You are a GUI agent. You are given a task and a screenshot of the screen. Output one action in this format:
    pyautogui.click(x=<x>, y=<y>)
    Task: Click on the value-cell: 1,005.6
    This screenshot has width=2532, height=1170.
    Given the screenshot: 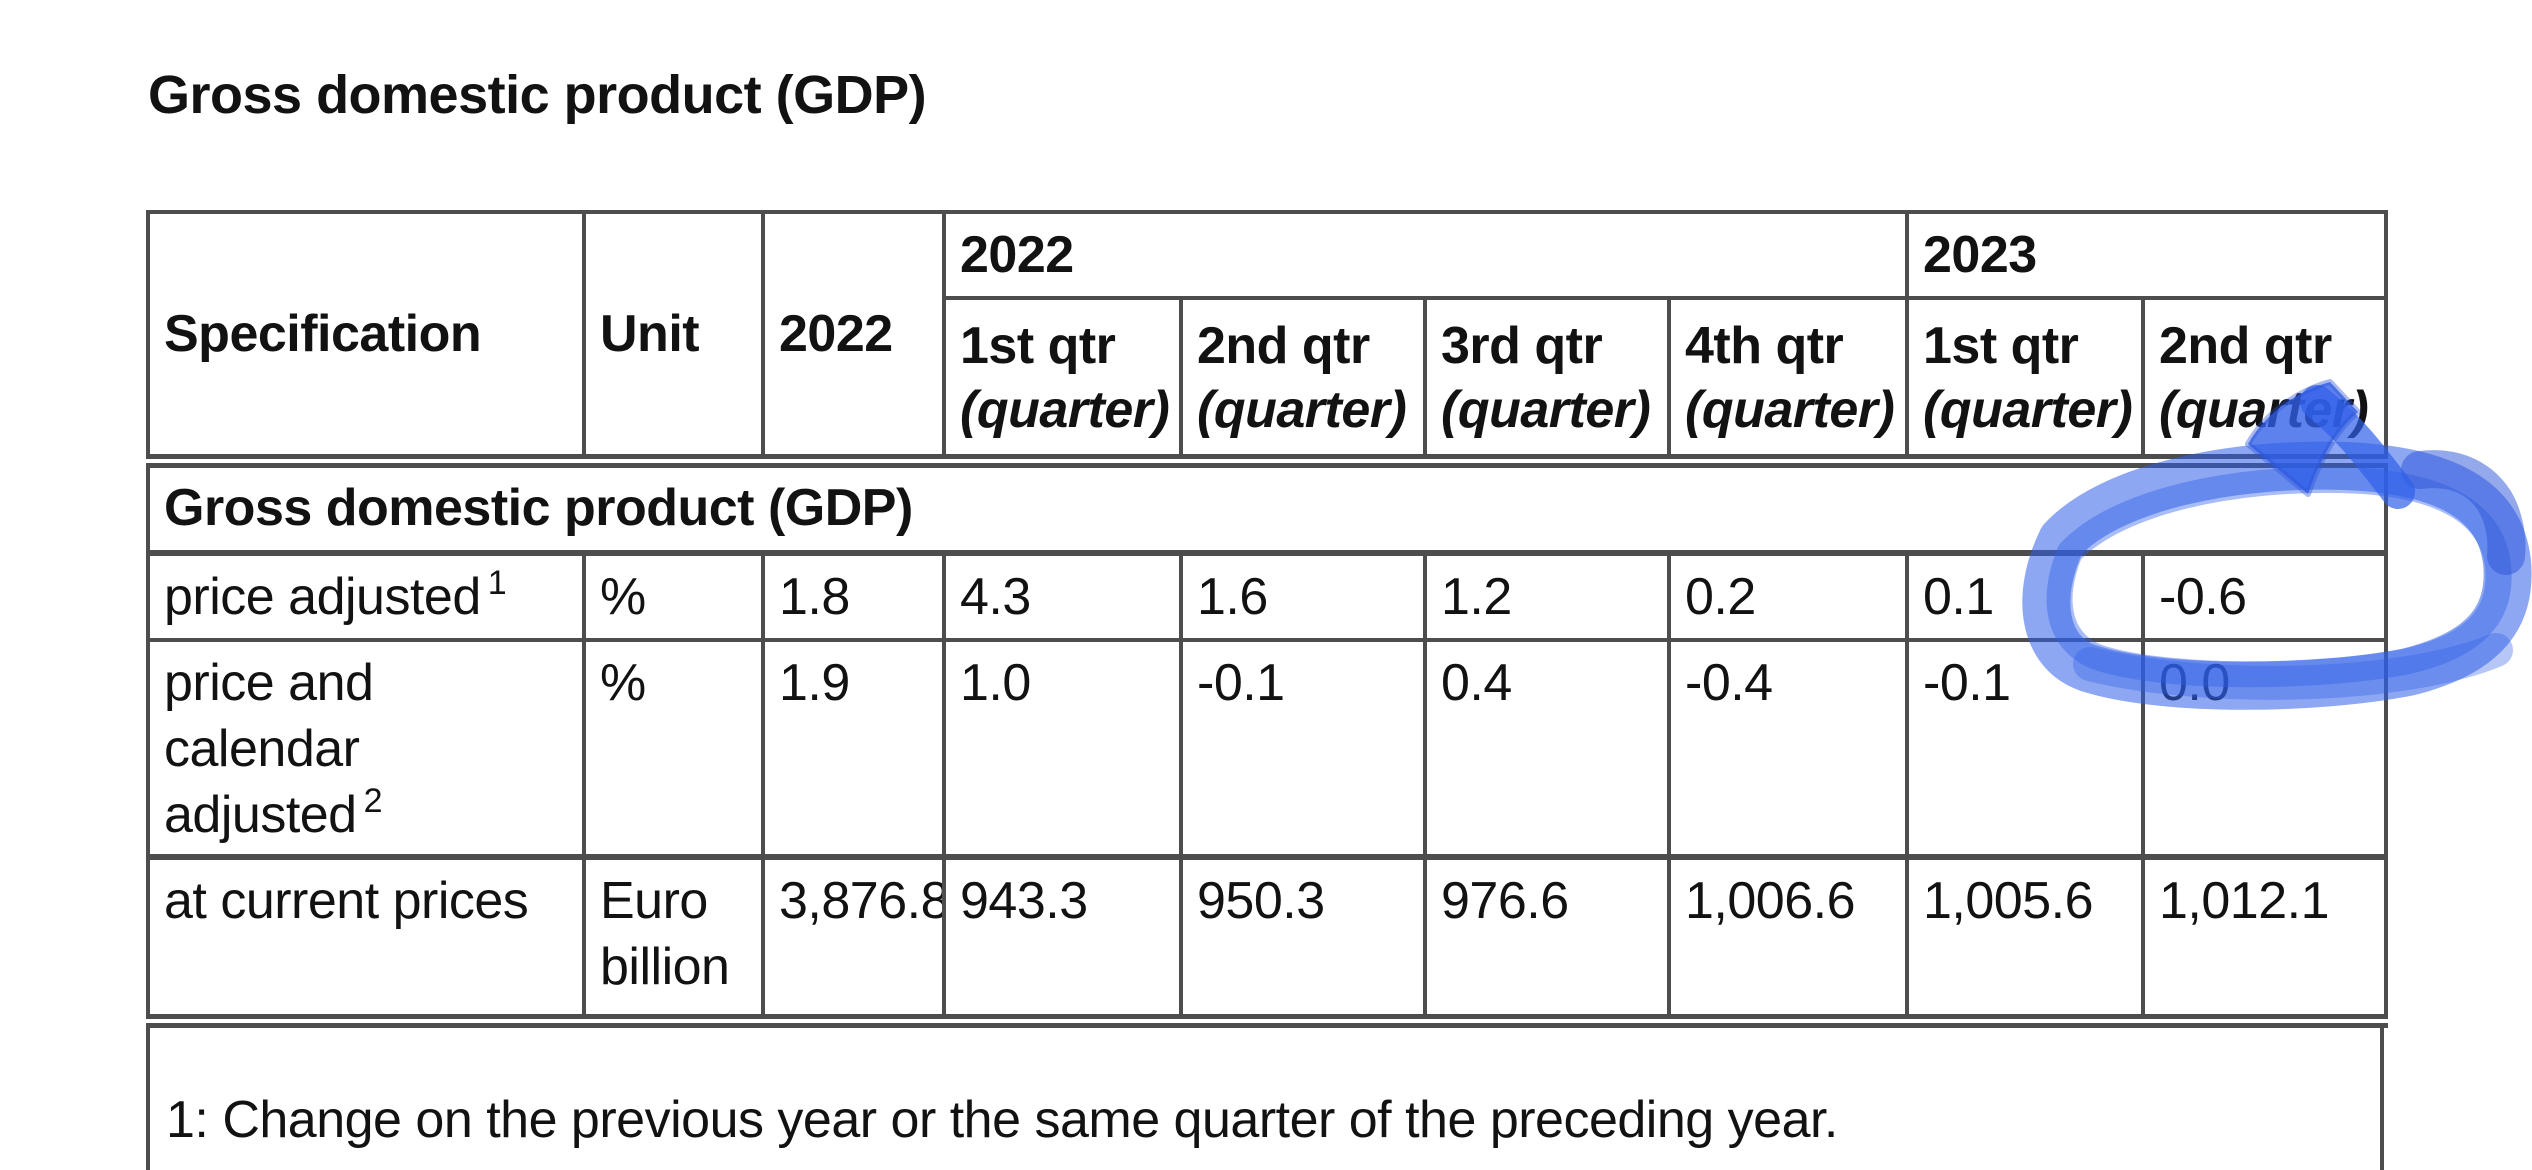 What is the action you would take?
    pyautogui.click(x=2025, y=942)
    